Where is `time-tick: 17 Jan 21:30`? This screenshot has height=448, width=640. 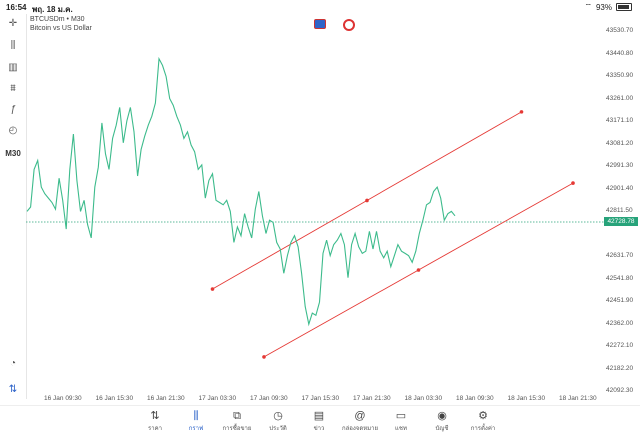 time-tick: 17 Jan 21:30 is located at coordinates (372, 398).